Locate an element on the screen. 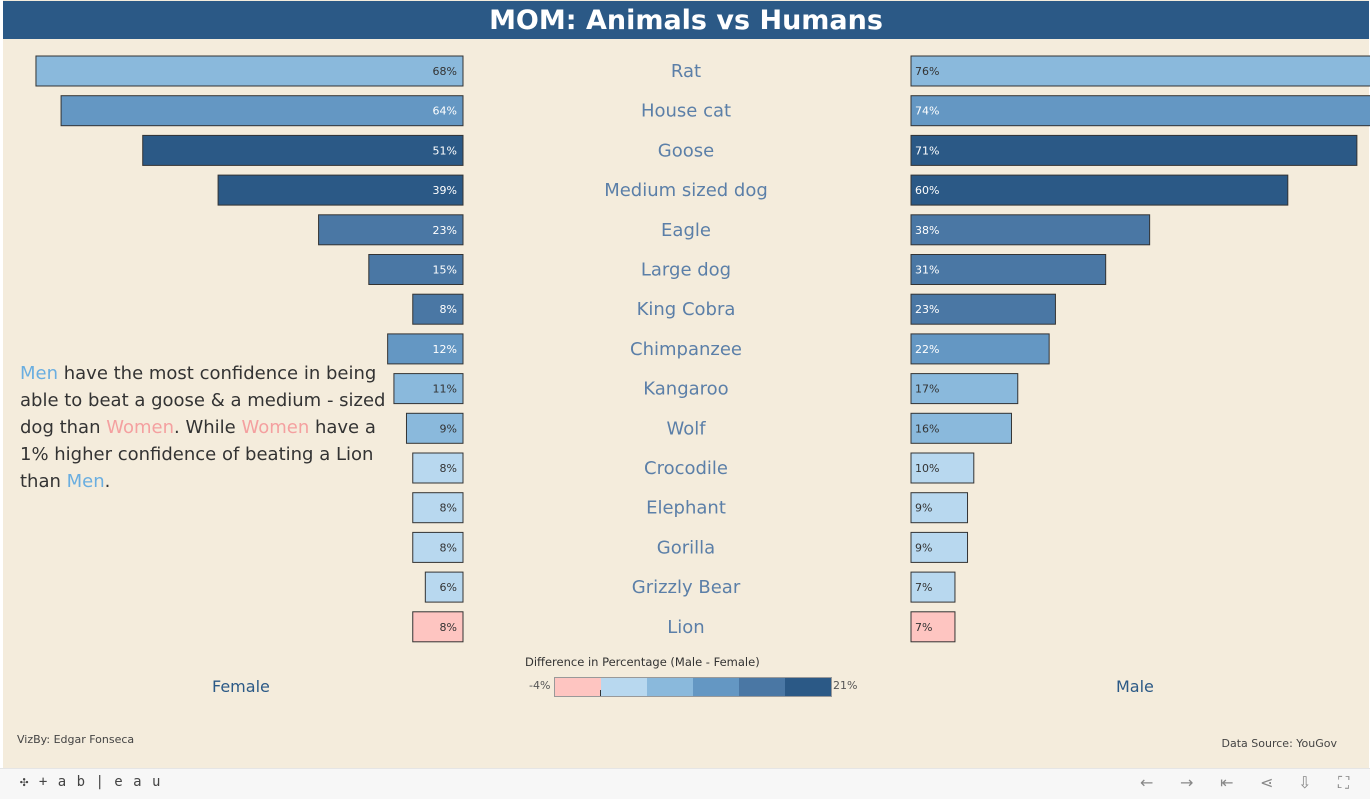  redo-icon: → is located at coordinates (1187, 782).